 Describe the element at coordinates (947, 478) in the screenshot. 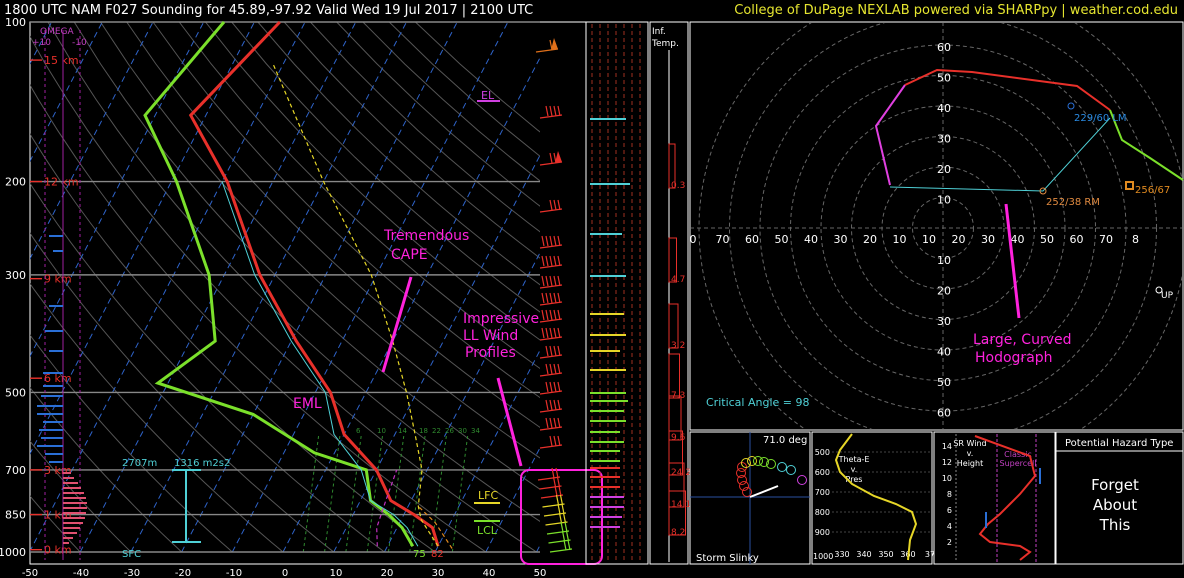

I see `srwind-y-tick: 10` at that location.